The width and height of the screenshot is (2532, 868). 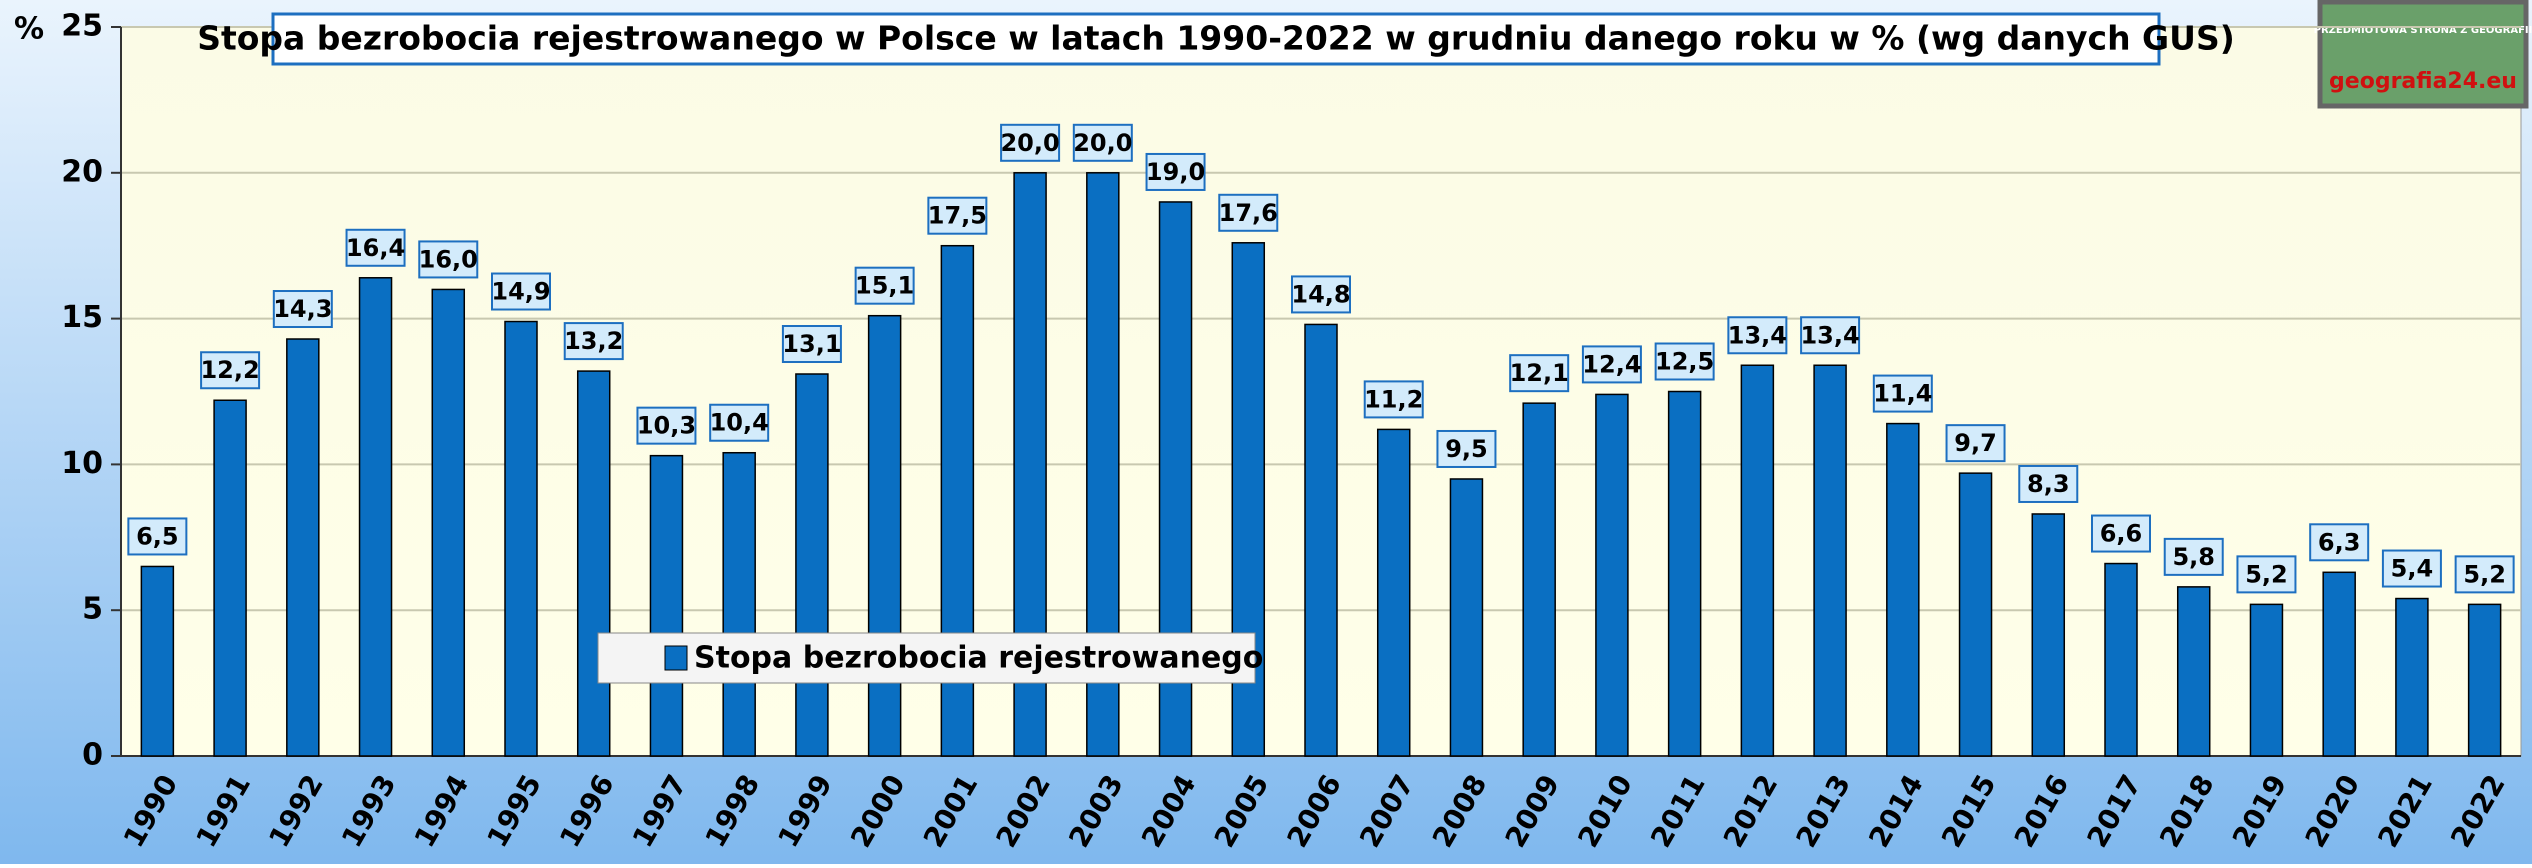 I want to click on value-label: 5,4, so click(x=2412, y=569).